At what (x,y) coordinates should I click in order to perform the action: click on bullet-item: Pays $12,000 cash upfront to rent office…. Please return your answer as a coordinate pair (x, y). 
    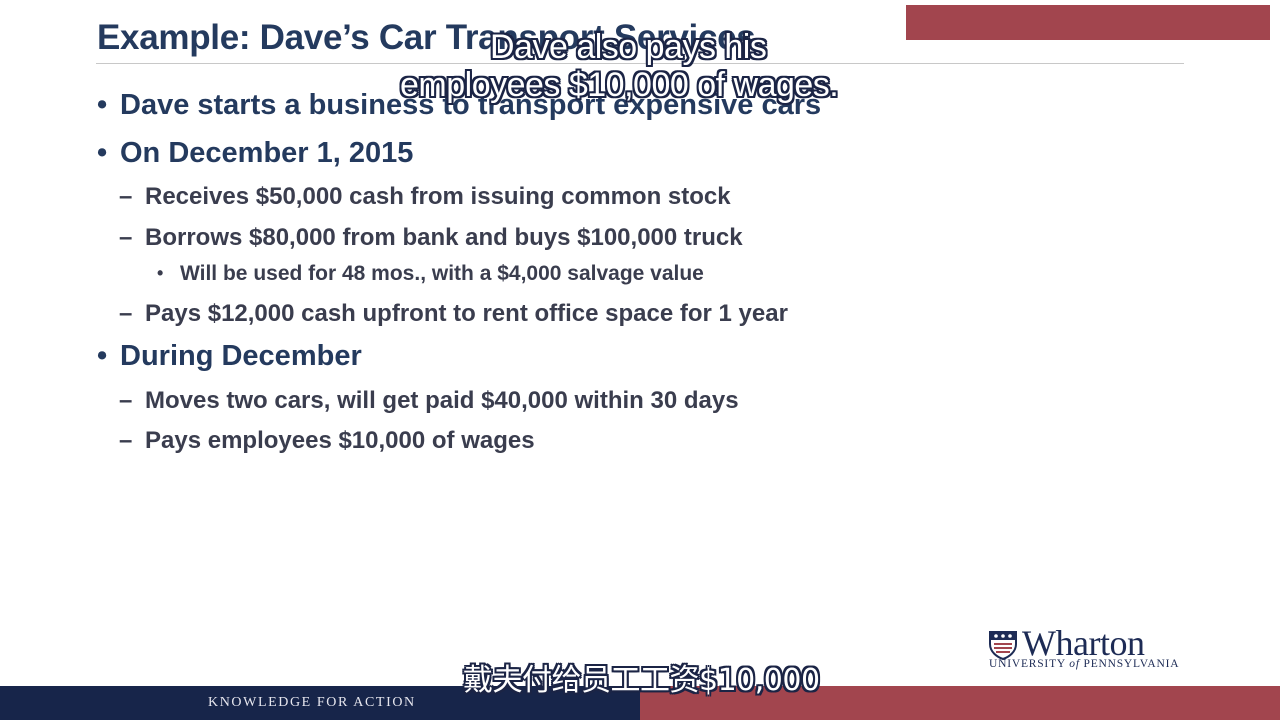
    Looking at the image, I should click on (466, 313).